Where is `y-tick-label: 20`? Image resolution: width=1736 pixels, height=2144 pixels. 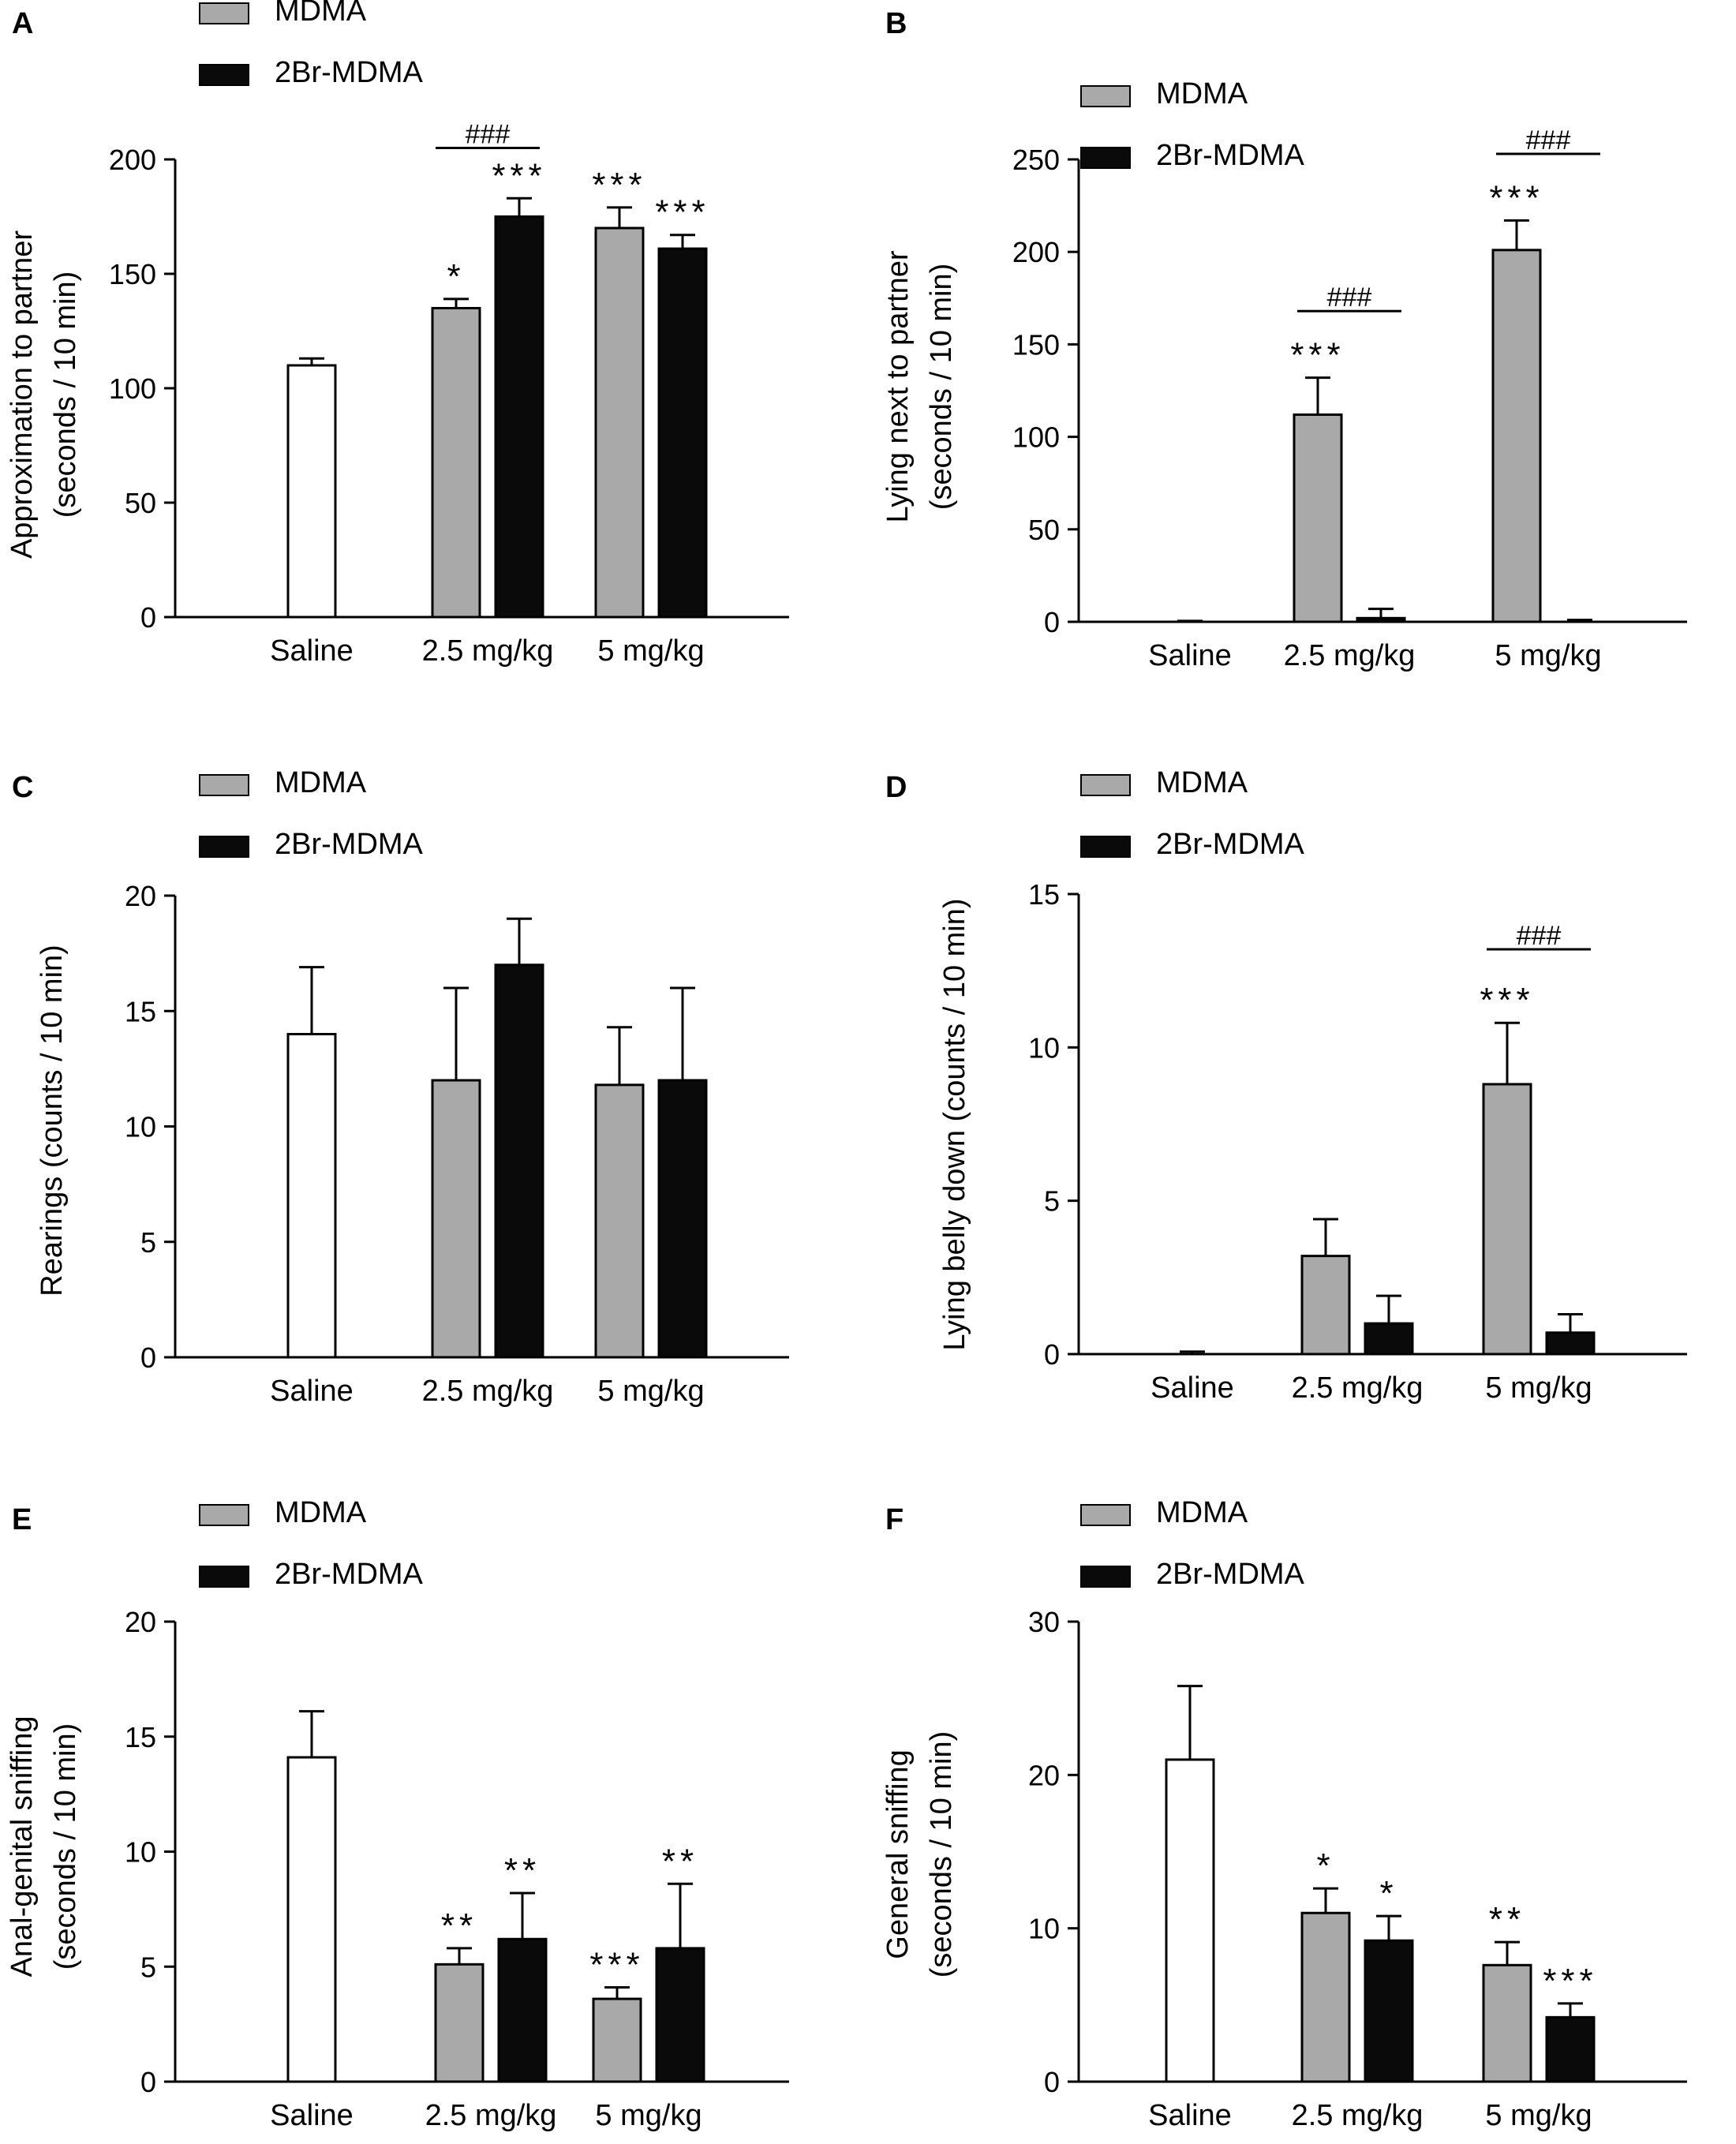
y-tick-label: 20 is located at coordinates (140, 1622).